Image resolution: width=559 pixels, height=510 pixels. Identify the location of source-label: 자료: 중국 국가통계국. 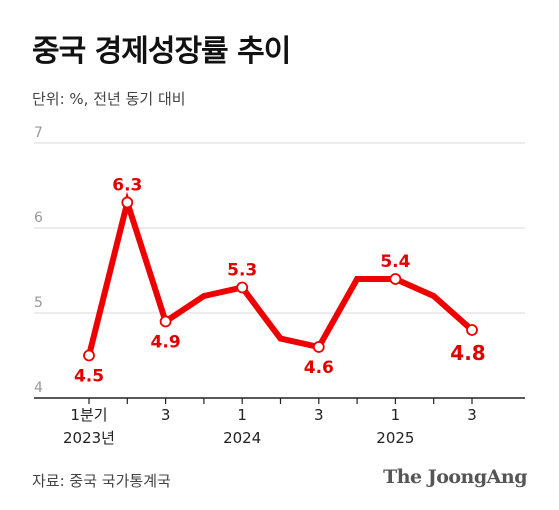
(101, 481).